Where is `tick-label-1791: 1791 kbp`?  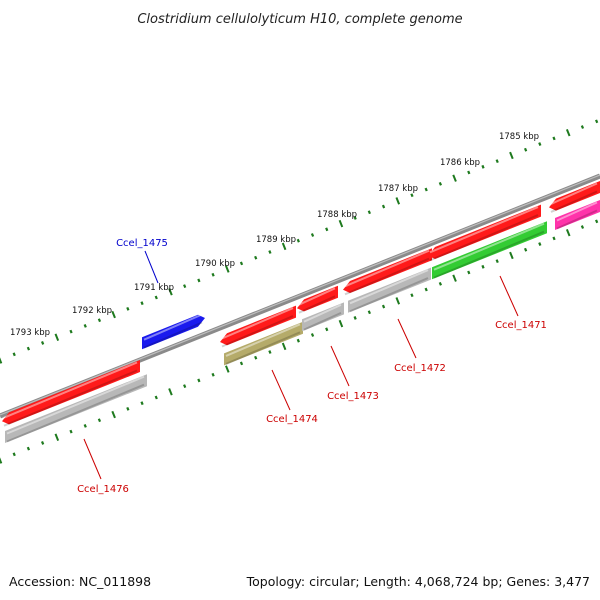 tick-label-1791: 1791 kbp is located at coordinates (154, 288).